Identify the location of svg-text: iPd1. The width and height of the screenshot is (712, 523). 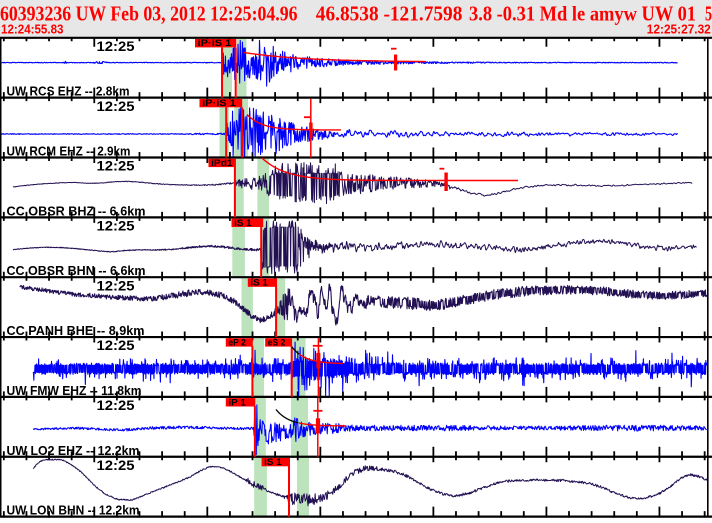
(222, 163).